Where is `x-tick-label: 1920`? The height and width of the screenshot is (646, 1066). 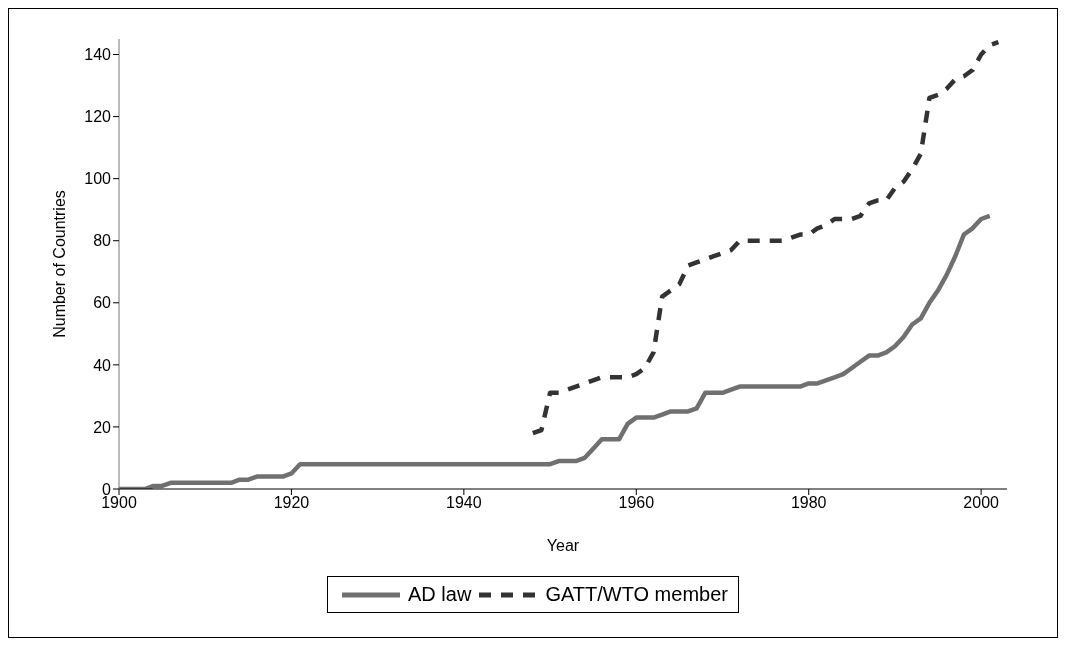
x-tick-label: 1920 is located at coordinates (291, 503).